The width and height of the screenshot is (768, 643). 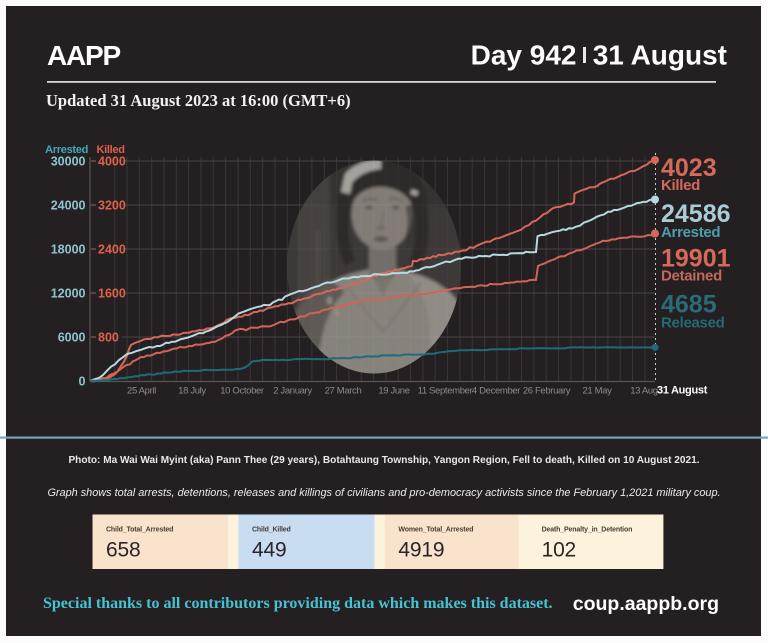 What do you see at coordinates (141, 391) in the screenshot?
I see `svg-text: 25 April` at bounding box center [141, 391].